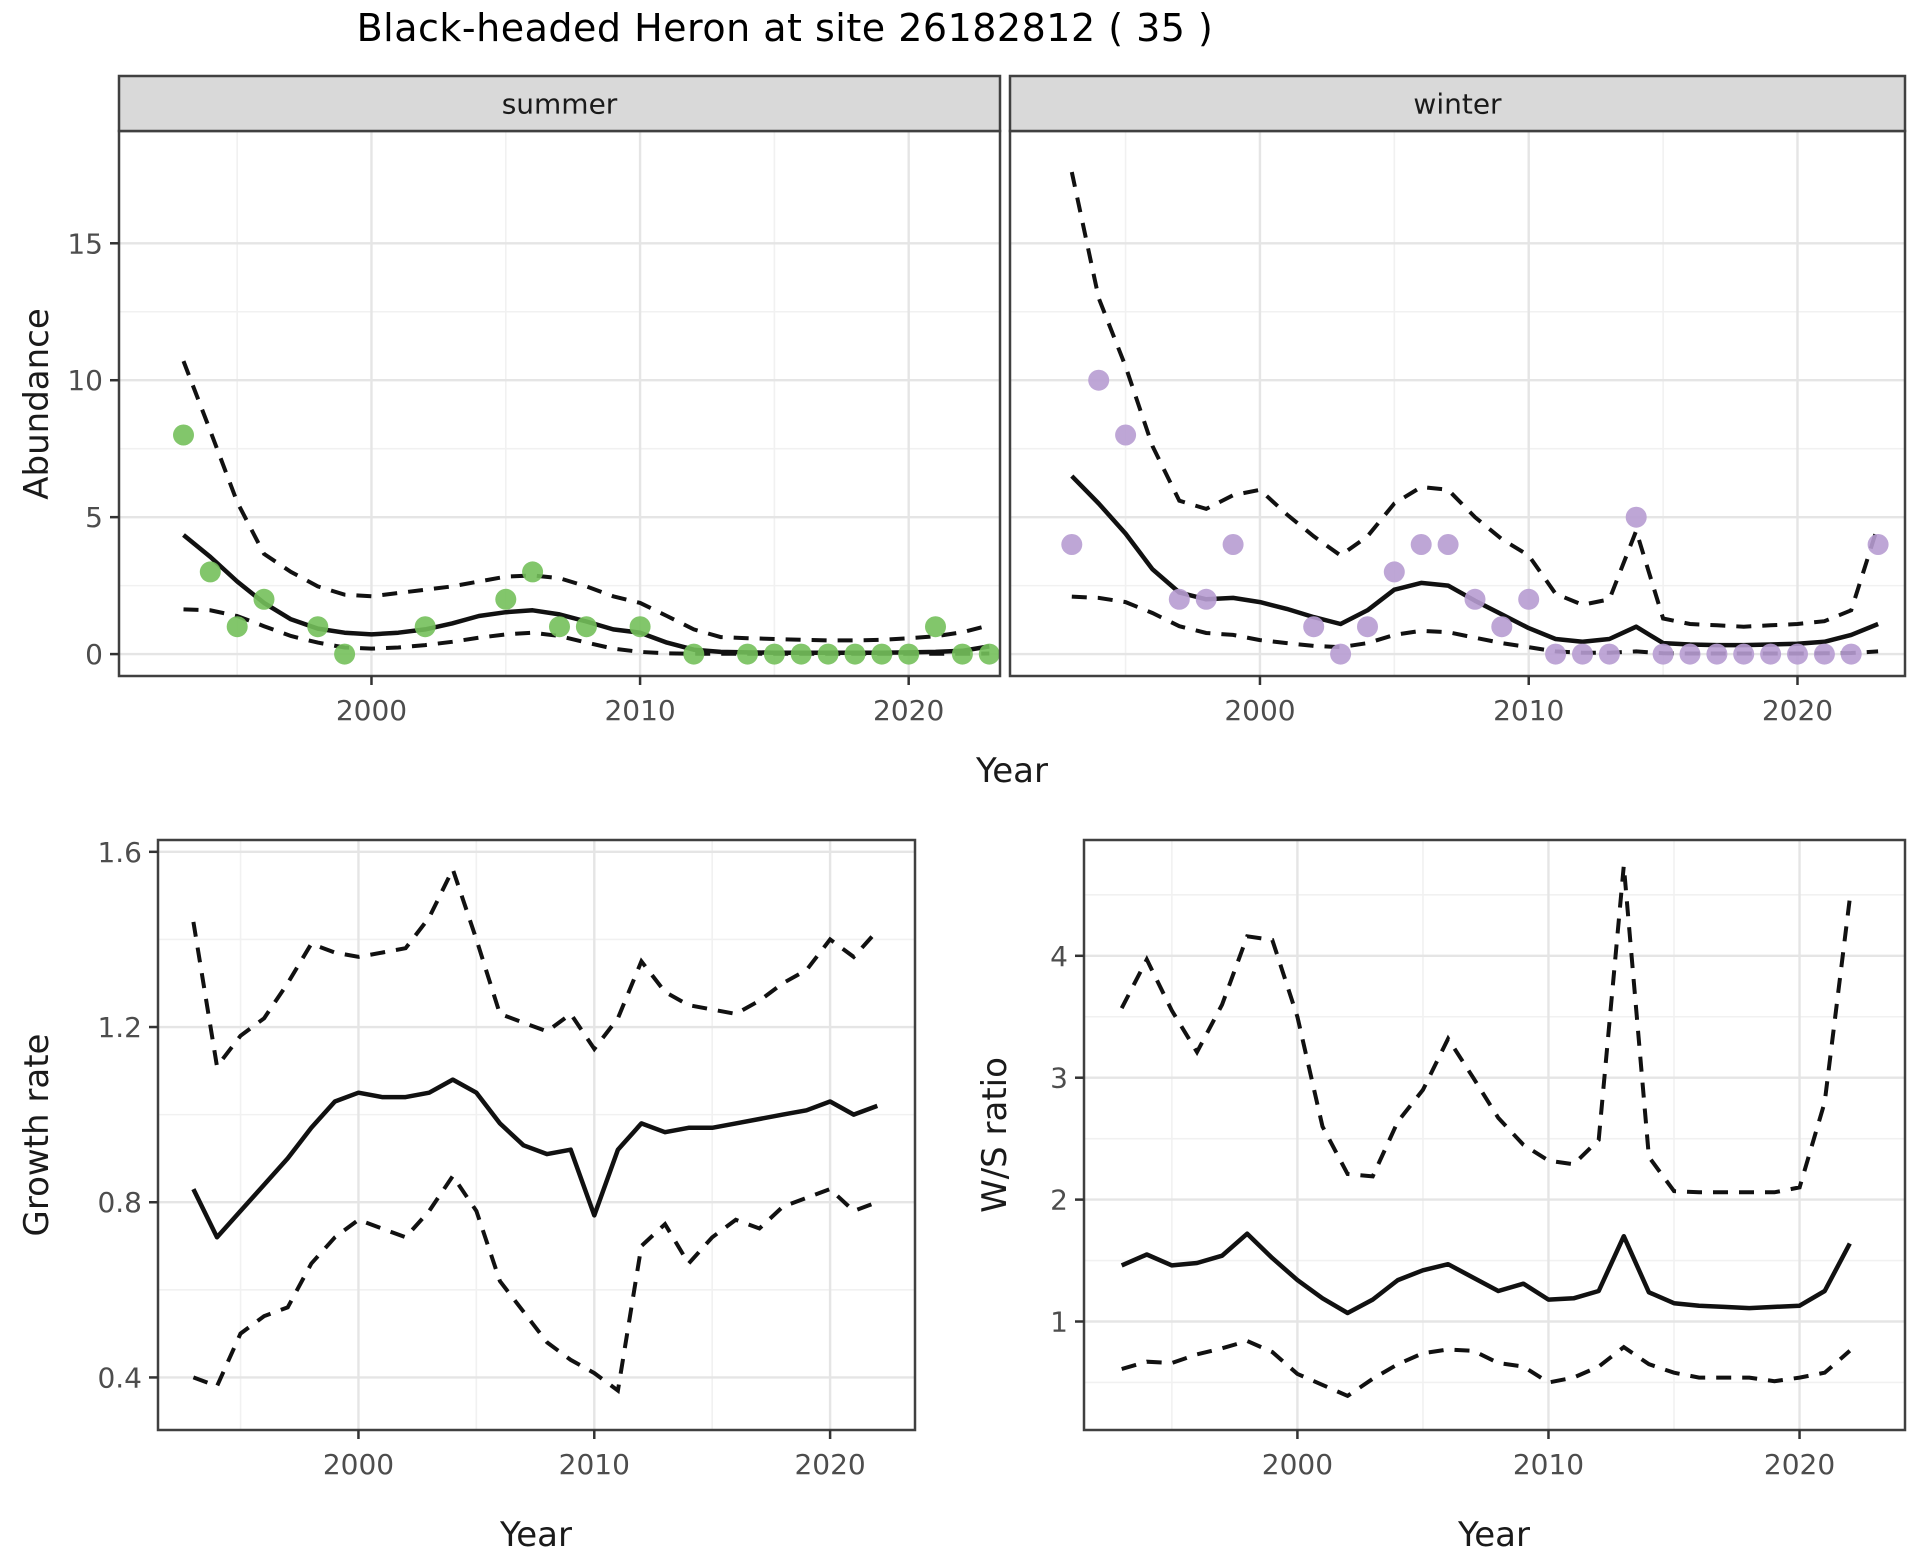 The image size is (1920, 1560). Describe the element at coordinates (93, 449) in the screenshot. I see `abundance-summer-y-axis: 0 5 10 15` at that location.